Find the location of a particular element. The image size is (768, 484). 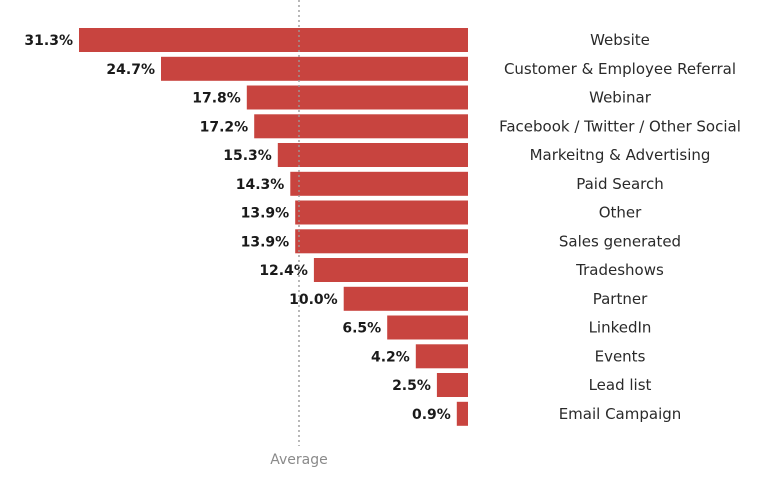

value-label-8: 12.4% is located at coordinates (283, 271).